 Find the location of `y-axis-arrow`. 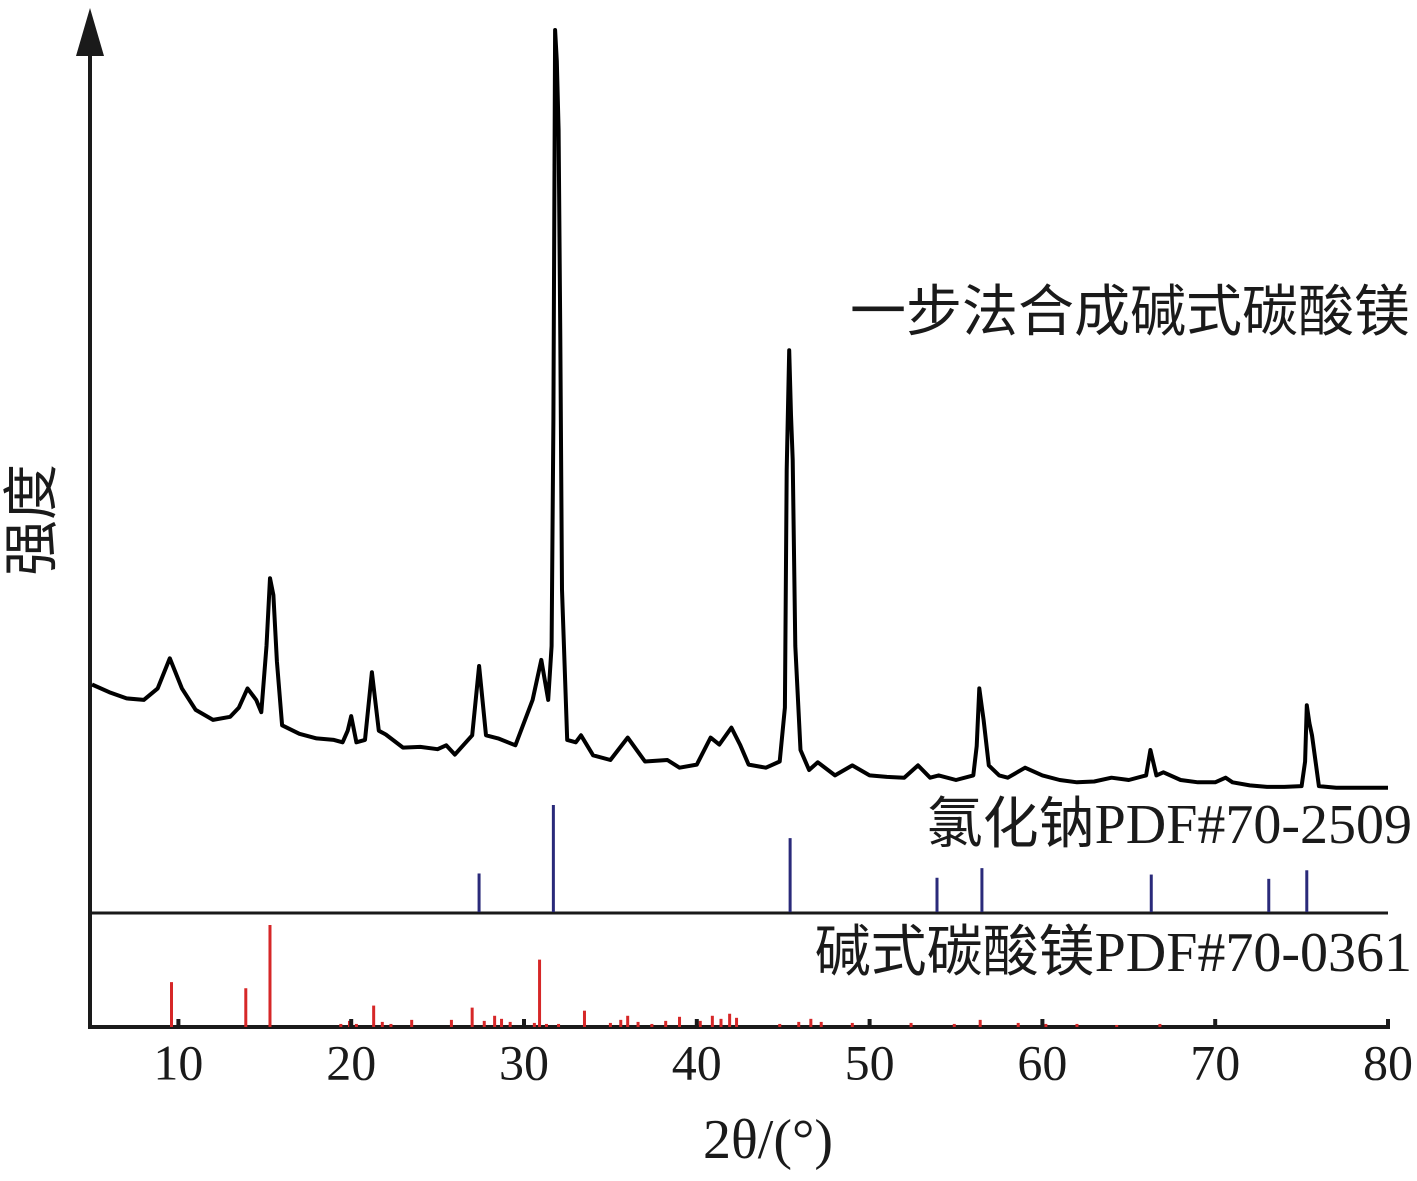

y-axis-arrow is located at coordinates (90, 32).